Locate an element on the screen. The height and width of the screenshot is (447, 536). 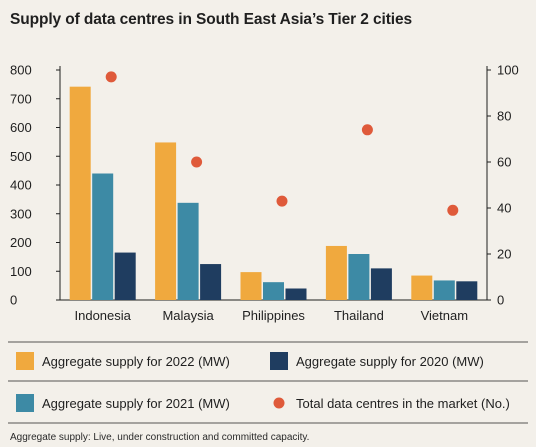
category-label: Vietnam is located at coordinates (444, 315).